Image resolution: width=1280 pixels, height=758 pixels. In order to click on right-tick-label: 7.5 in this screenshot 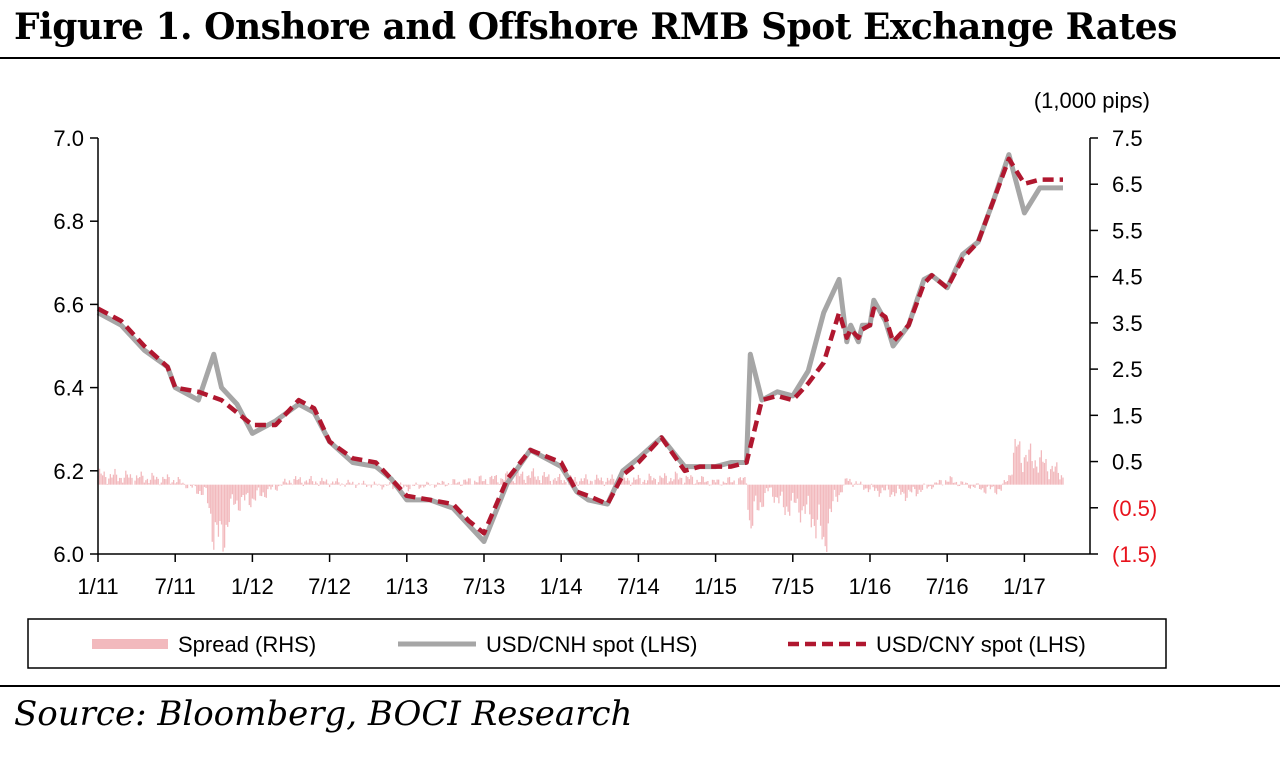, I will do `click(1127, 138)`.